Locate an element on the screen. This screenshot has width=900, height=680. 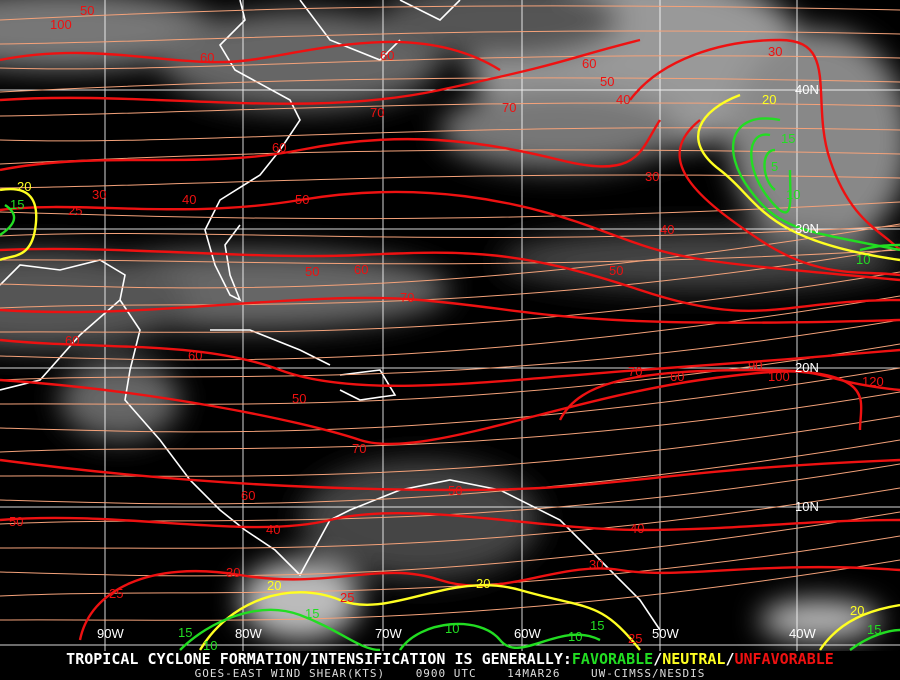
latitude-label: 40N is located at coordinates (807, 89).